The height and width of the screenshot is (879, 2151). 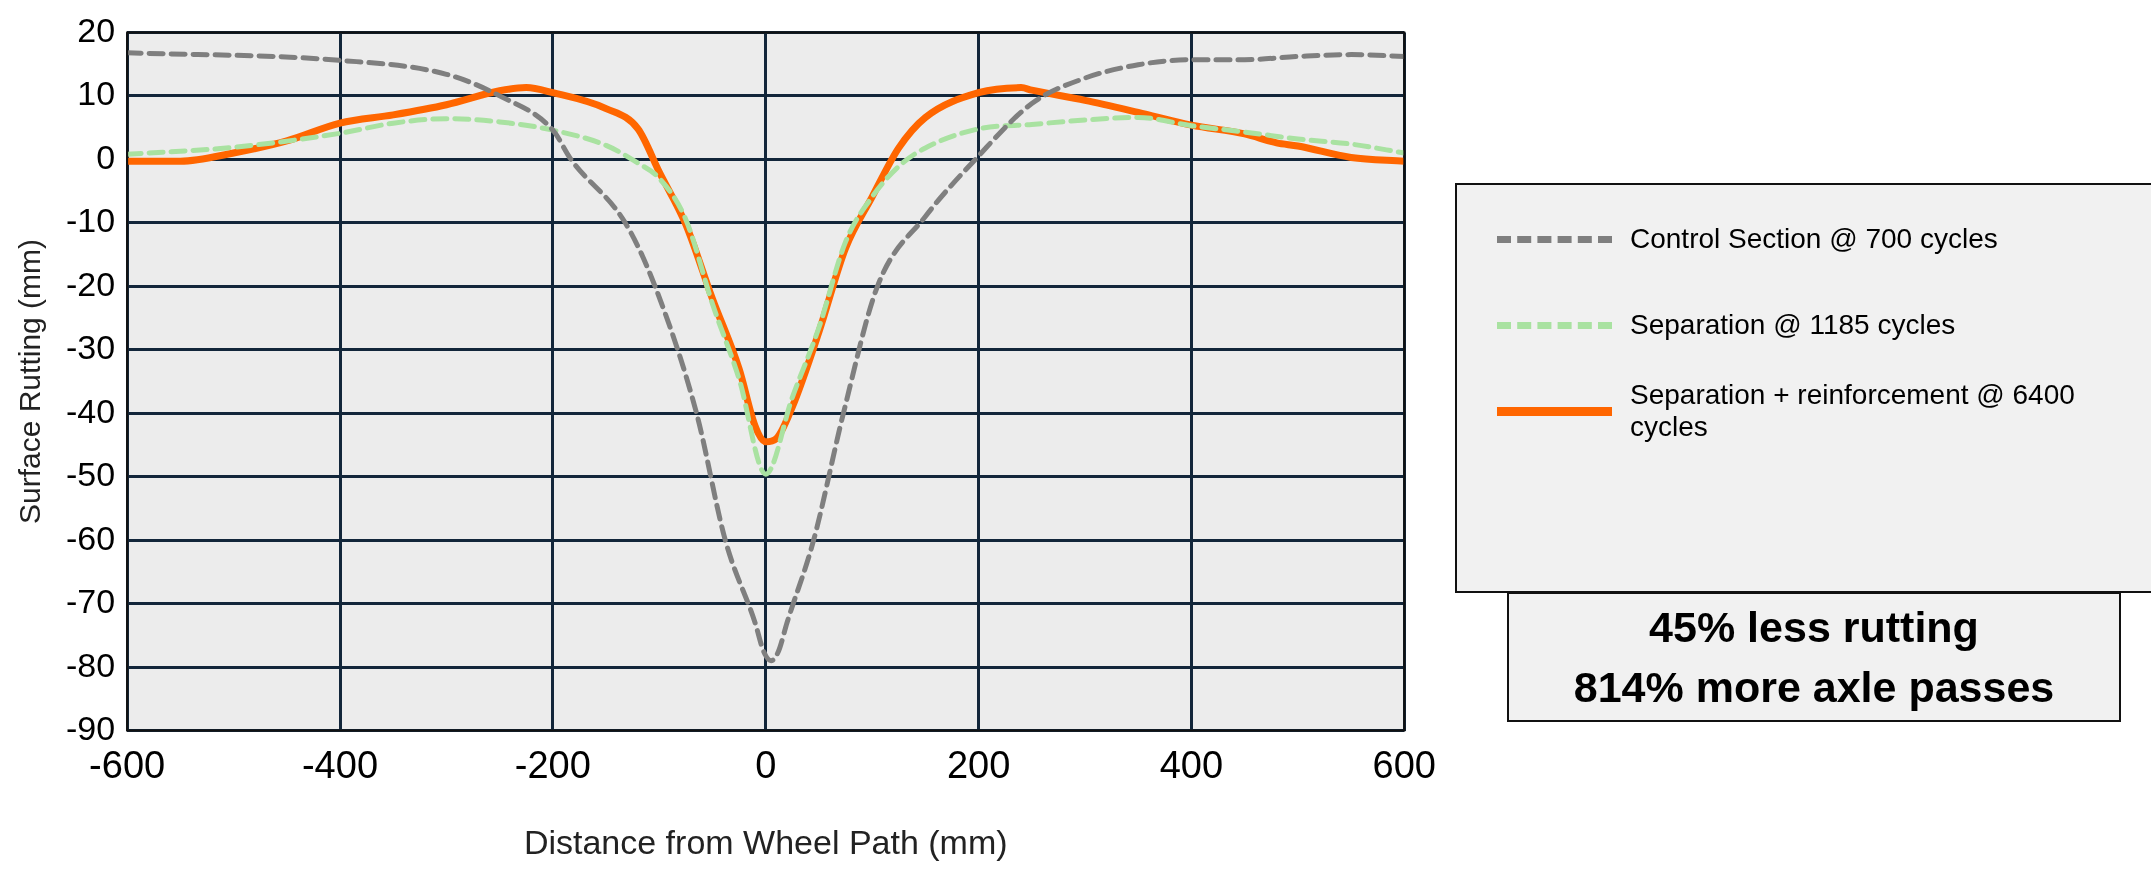 What do you see at coordinates (91, 220) in the screenshot?
I see `y-tick-label: -10` at bounding box center [91, 220].